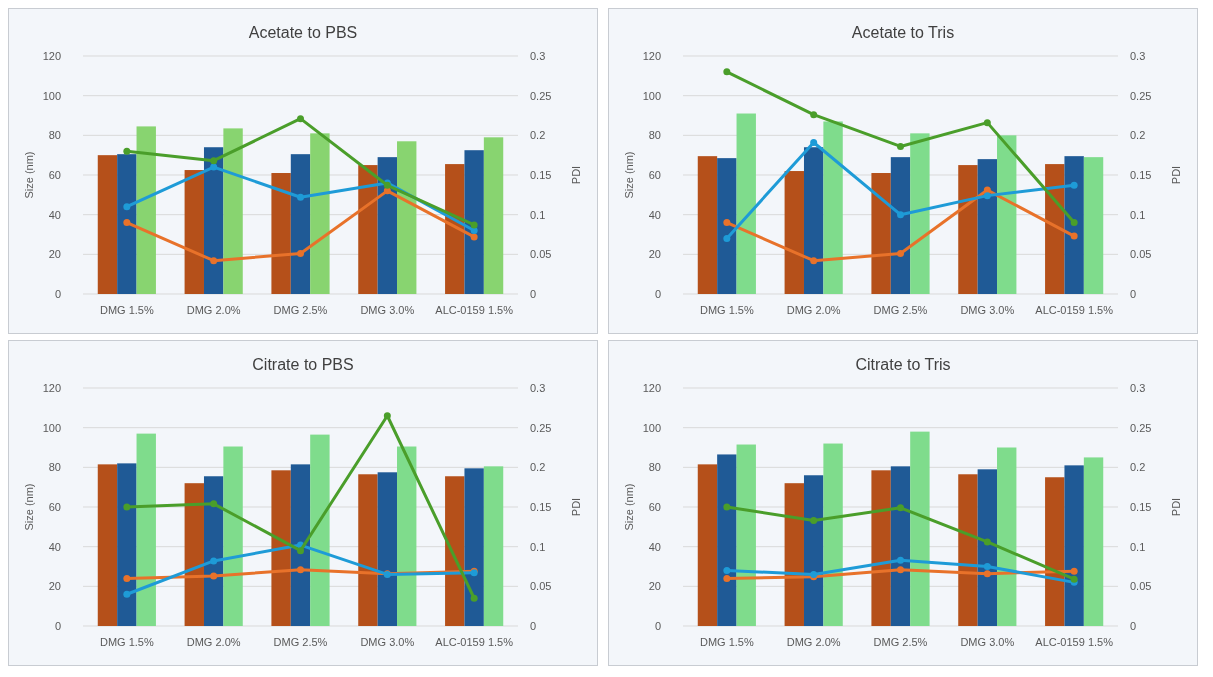 The height and width of the screenshot is (677, 1213). Describe the element at coordinates (538, 135) in the screenshot. I see `y2-tick-label: 0.2` at that location.